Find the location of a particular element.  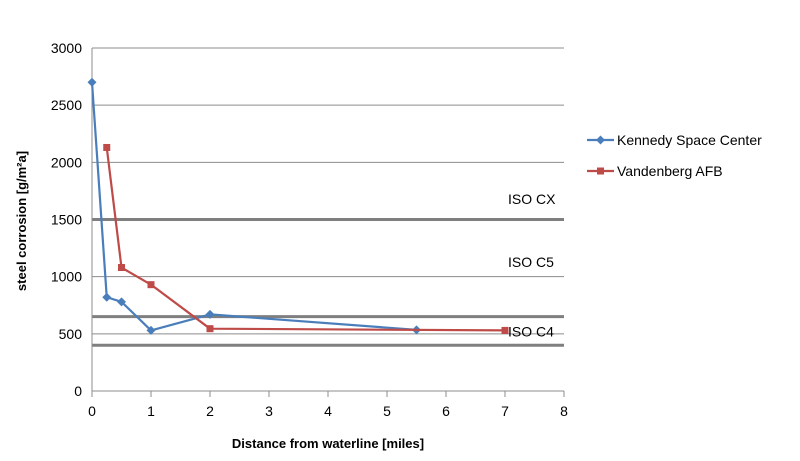

iso-band-labels: ISO CX ISO C5 ISO C4 is located at coordinates (532, 265).